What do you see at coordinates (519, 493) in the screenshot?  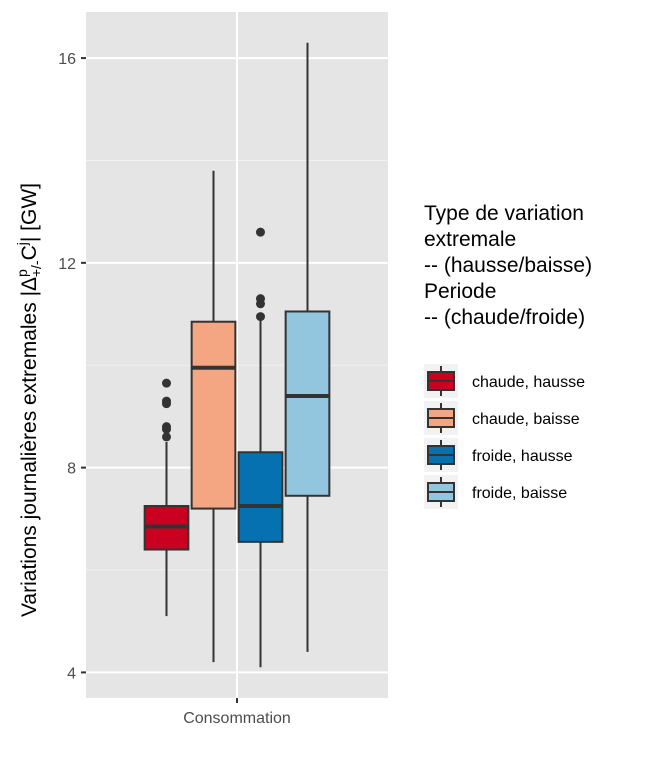 I see `legend-label: froide, baisse` at bounding box center [519, 493].